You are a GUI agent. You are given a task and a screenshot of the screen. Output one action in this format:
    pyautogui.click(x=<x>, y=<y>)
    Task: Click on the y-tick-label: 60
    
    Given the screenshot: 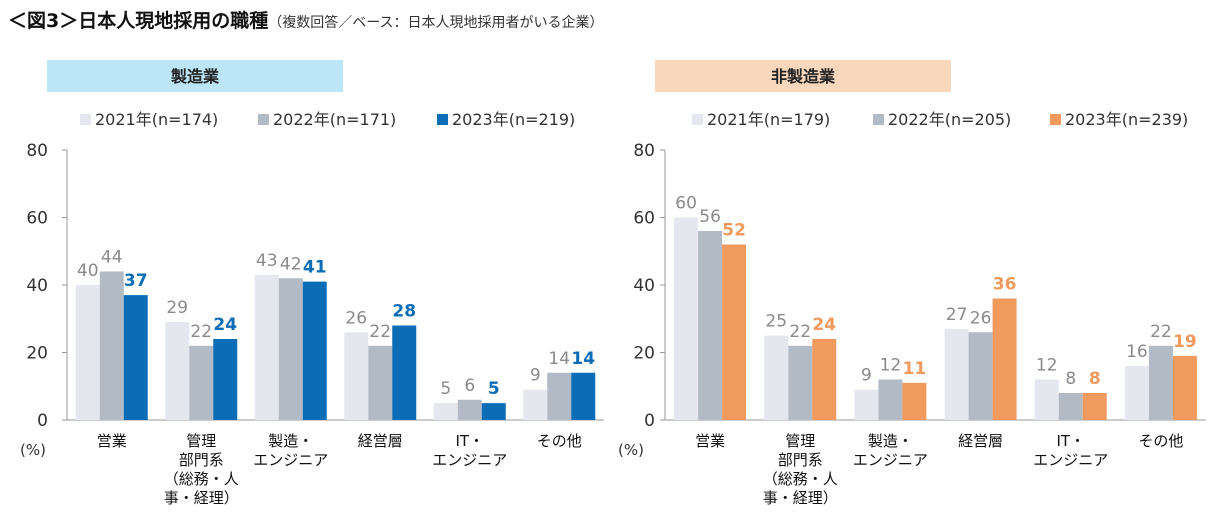 What is the action you would take?
    pyautogui.click(x=644, y=219)
    